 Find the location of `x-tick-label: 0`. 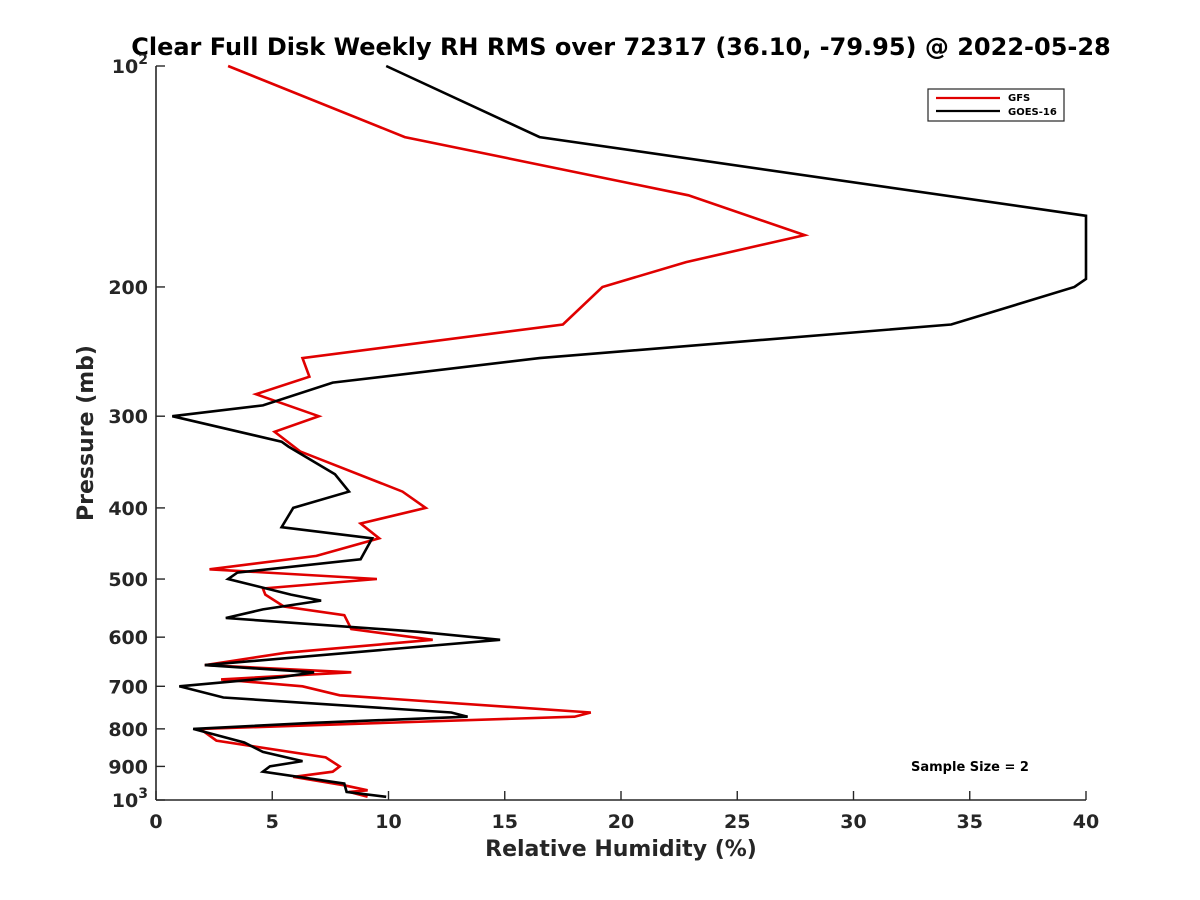

x-tick-label: 0 is located at coordinates (155, 822).